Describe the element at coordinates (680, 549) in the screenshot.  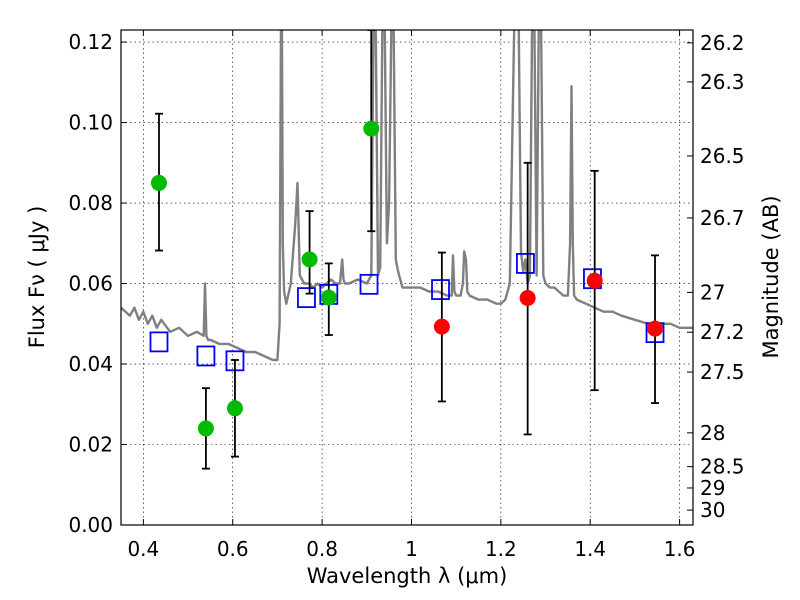
I see `x-tick-label: 1.6` at that location.